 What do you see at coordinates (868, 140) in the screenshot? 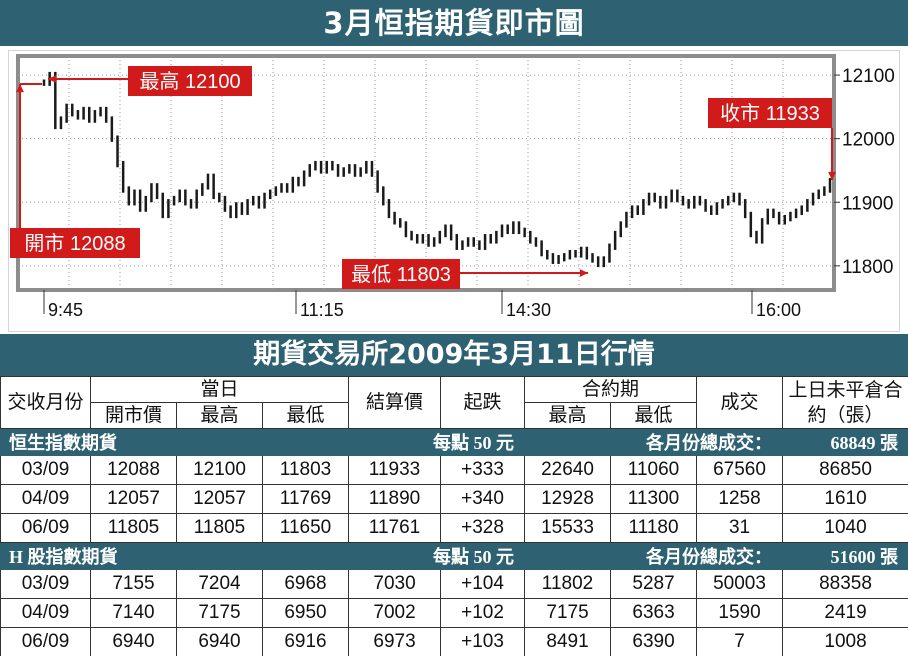
I see `y-tick-label: 12000` at bounding box center [868, 140].